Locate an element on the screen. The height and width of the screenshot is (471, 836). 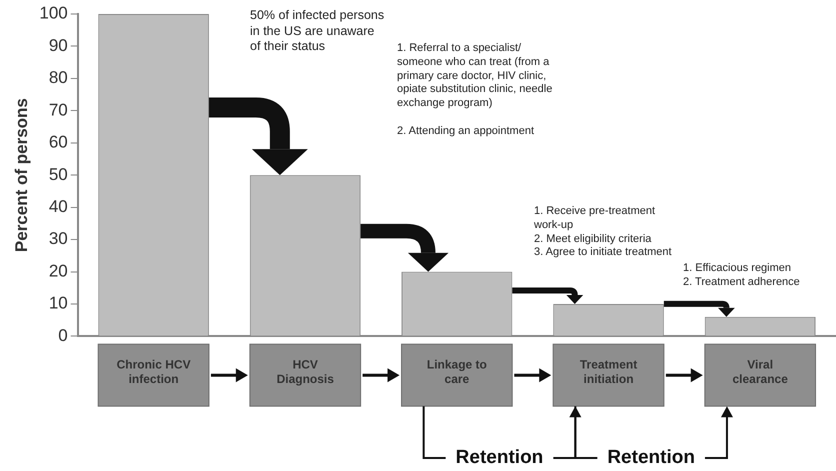
y-tick-label: 30 is located at coordinates (58, 238).